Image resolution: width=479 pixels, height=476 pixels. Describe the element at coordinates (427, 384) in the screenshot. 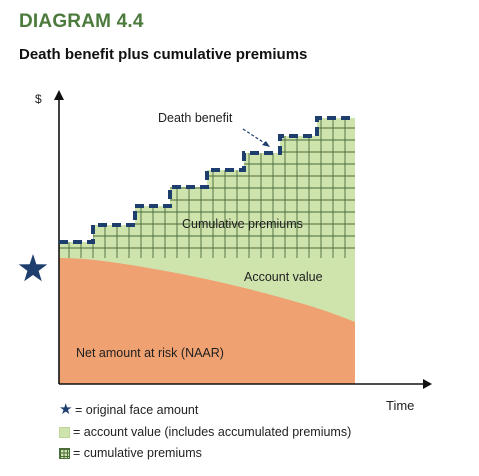

I see `x-axis-arrow-icon` at that location.